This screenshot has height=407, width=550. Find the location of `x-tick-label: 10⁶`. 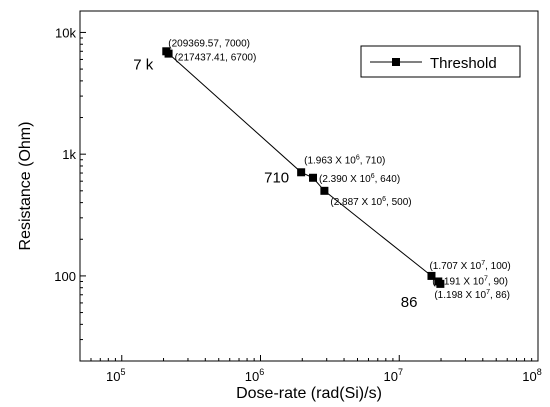

x-tick-label: 10⁶ is located at coordinates (254, 375).